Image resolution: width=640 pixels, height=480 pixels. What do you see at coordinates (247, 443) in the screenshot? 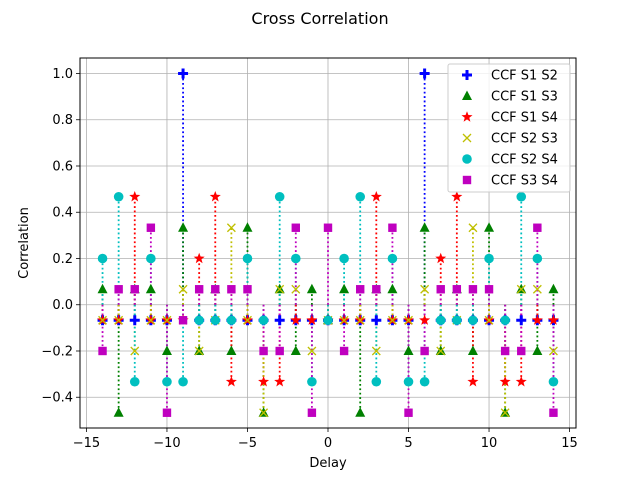
I see `x-tick-label: −5` at bounding box center [247, 443].